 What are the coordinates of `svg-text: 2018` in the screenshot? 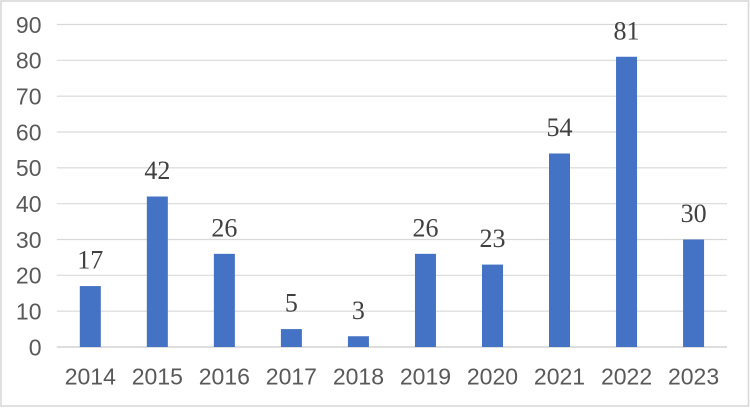 It's located at (358, 377).